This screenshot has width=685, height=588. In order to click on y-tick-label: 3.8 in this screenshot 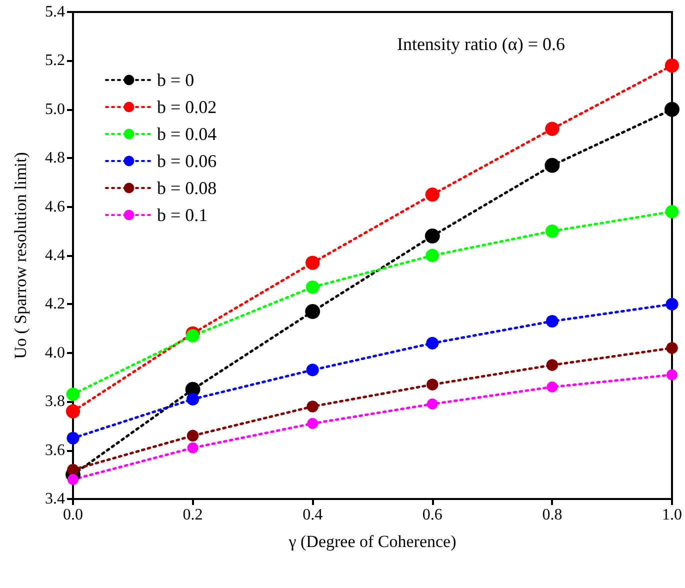, I will do `click(55, 401)`.